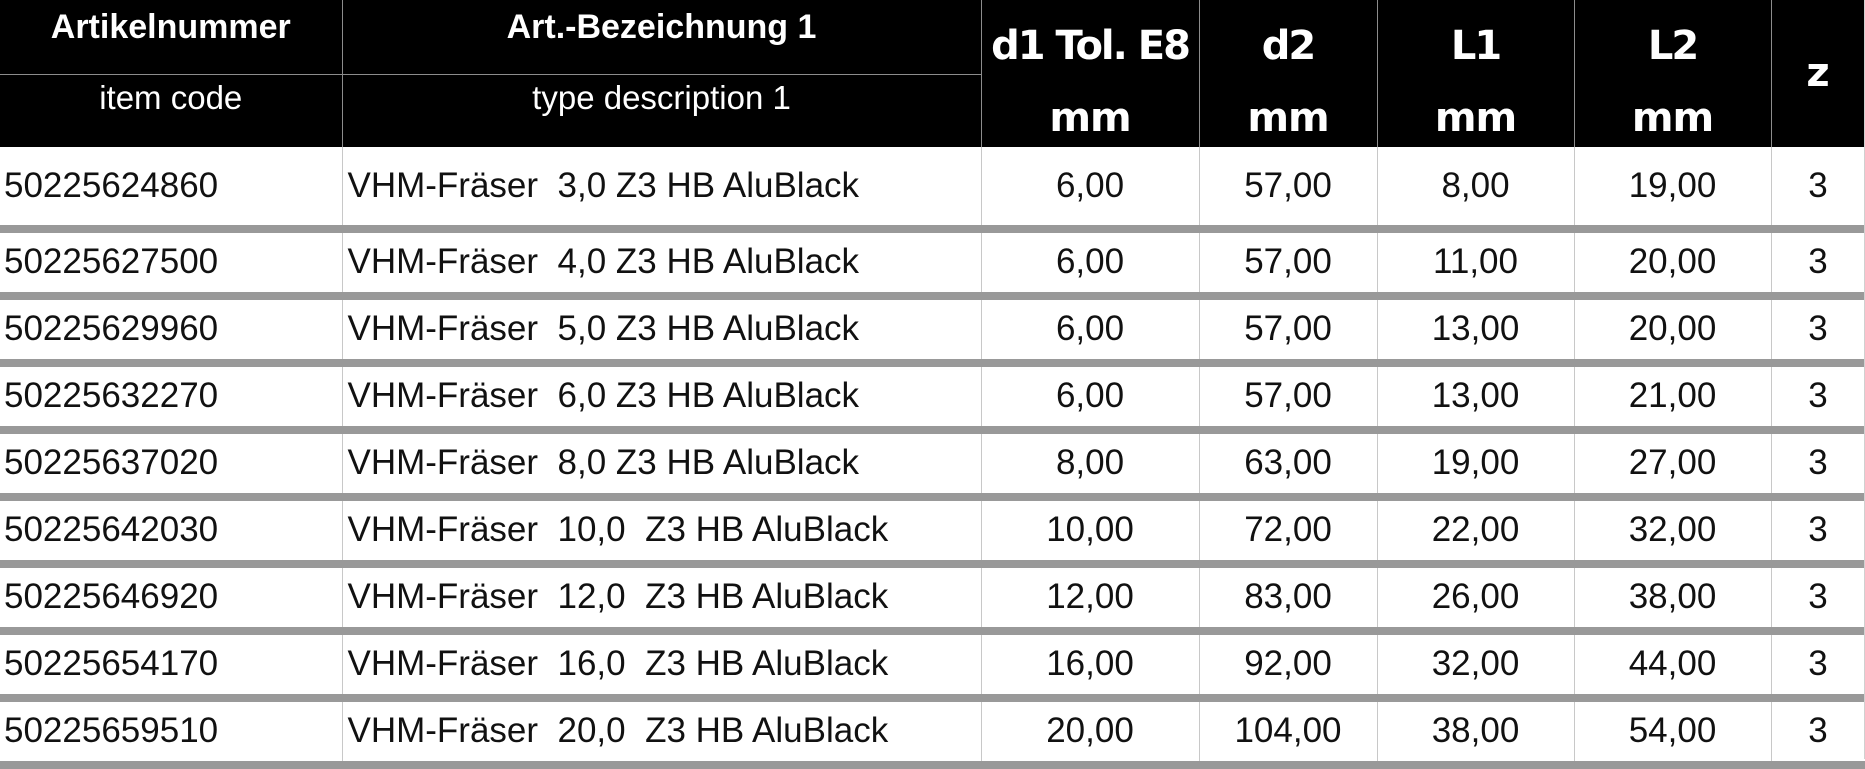  What do you see at coordinates (1287, 733) in the screenshot?
I see `cell-d2: 104,00` at bounding box center [1287, 733].